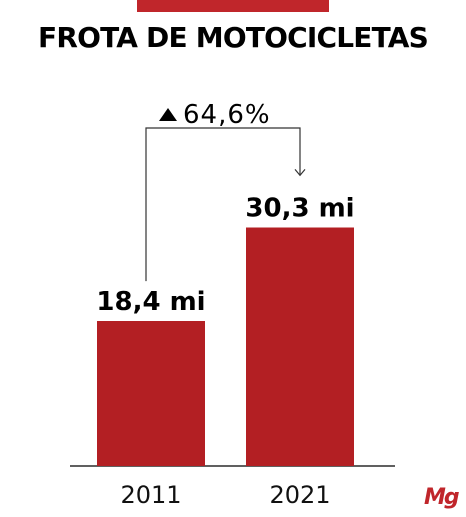 This screenshot has width=466, height=517. I want to click on x-tick-label-2011: 2011, so click(150, 495).